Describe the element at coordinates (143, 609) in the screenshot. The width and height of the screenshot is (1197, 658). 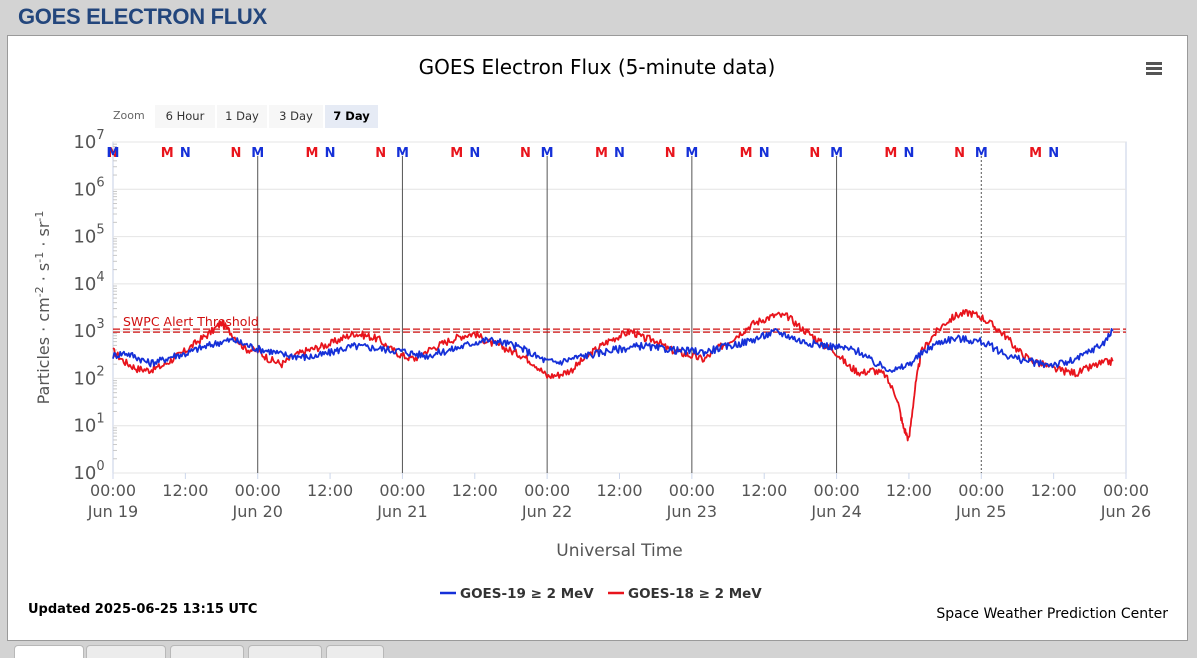
I see `updated-timestamp: Updated 2025-06-25 13:15 UTC` at that location.